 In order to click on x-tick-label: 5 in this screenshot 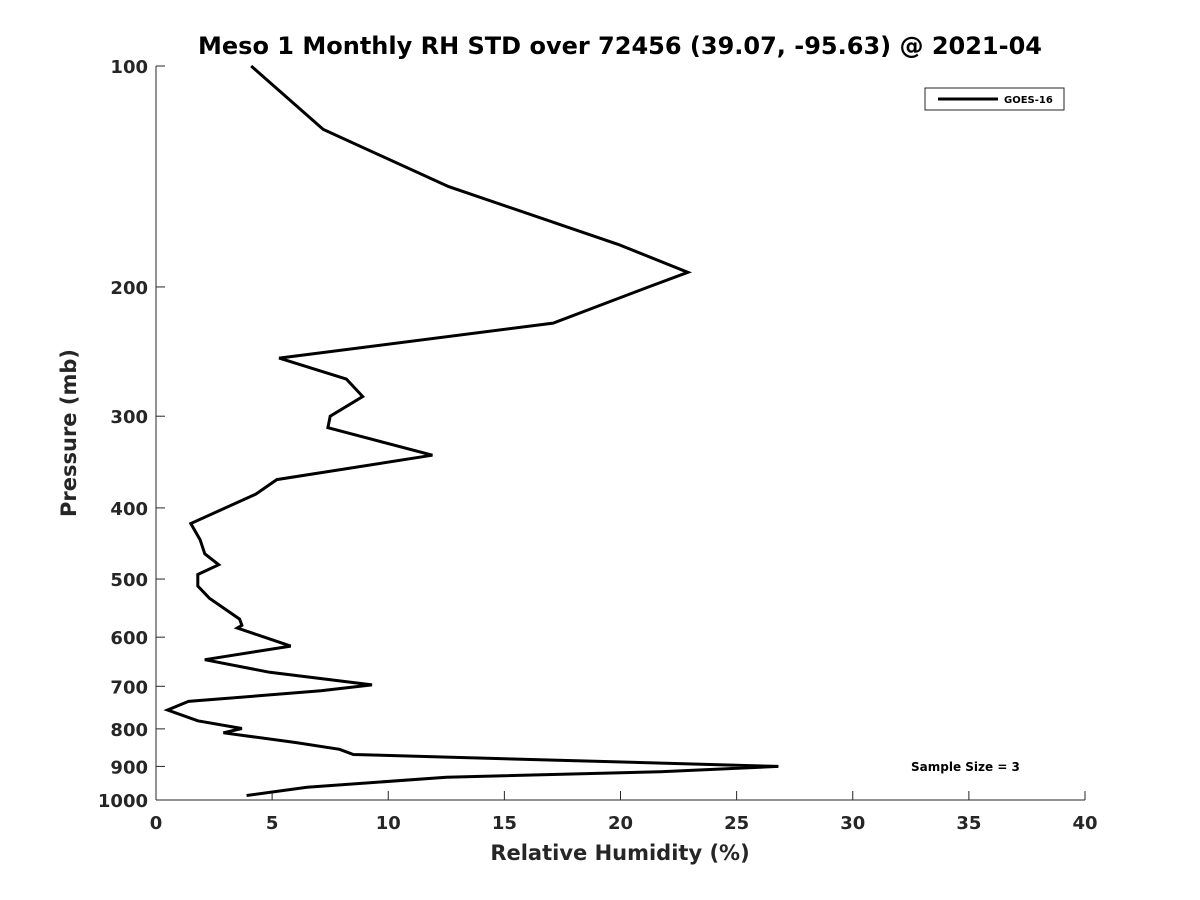, I will do `click(272, 823)`.